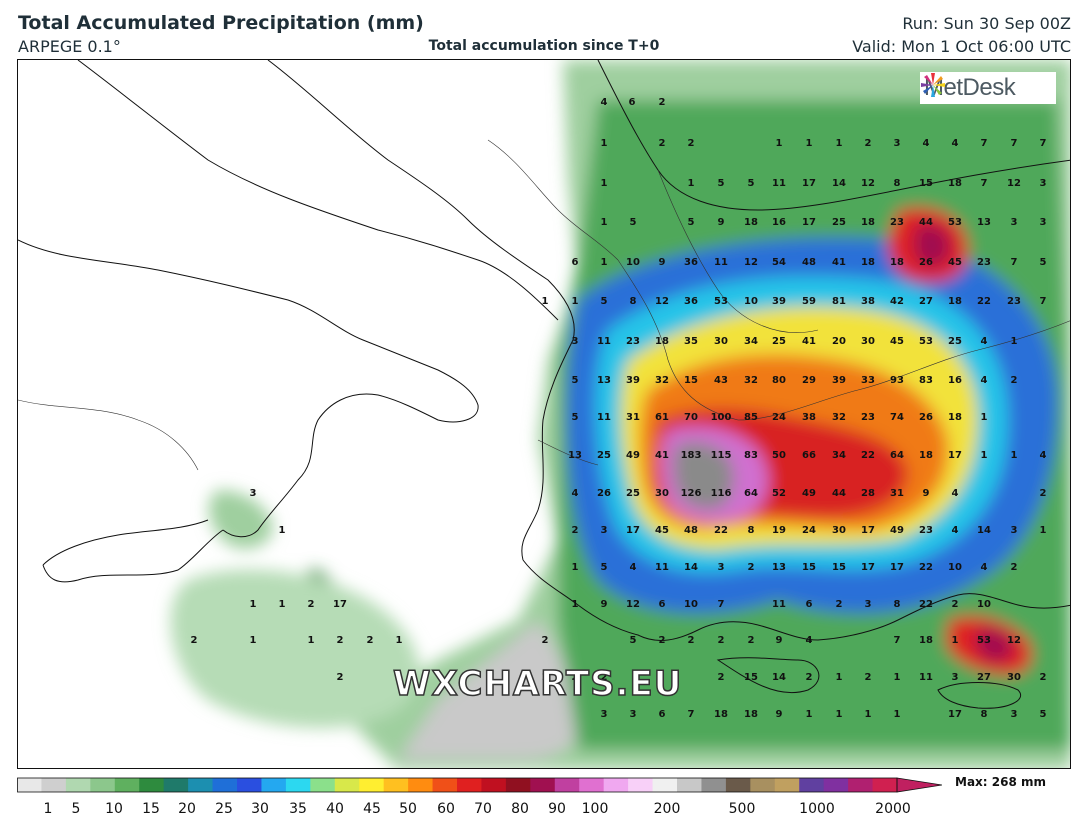  What do you see at coordinates (779, 493) in the screenshot?
I see `value-label: 52` at bounding box center [779, 493].